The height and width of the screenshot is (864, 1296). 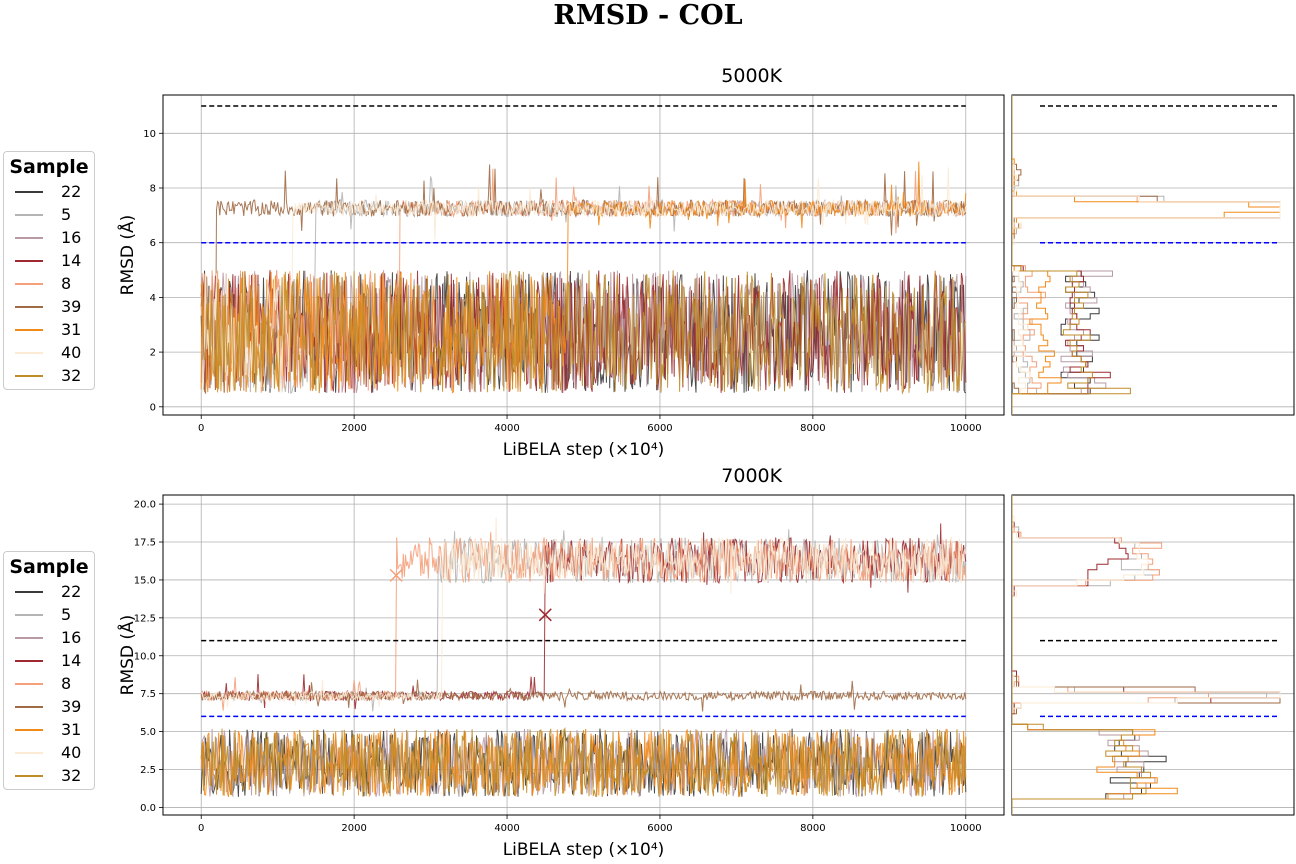 What do you see at coordinates (153, 298) in the screenshot?
I see `y-tick-label: 4` at bounding box center [153, 298].